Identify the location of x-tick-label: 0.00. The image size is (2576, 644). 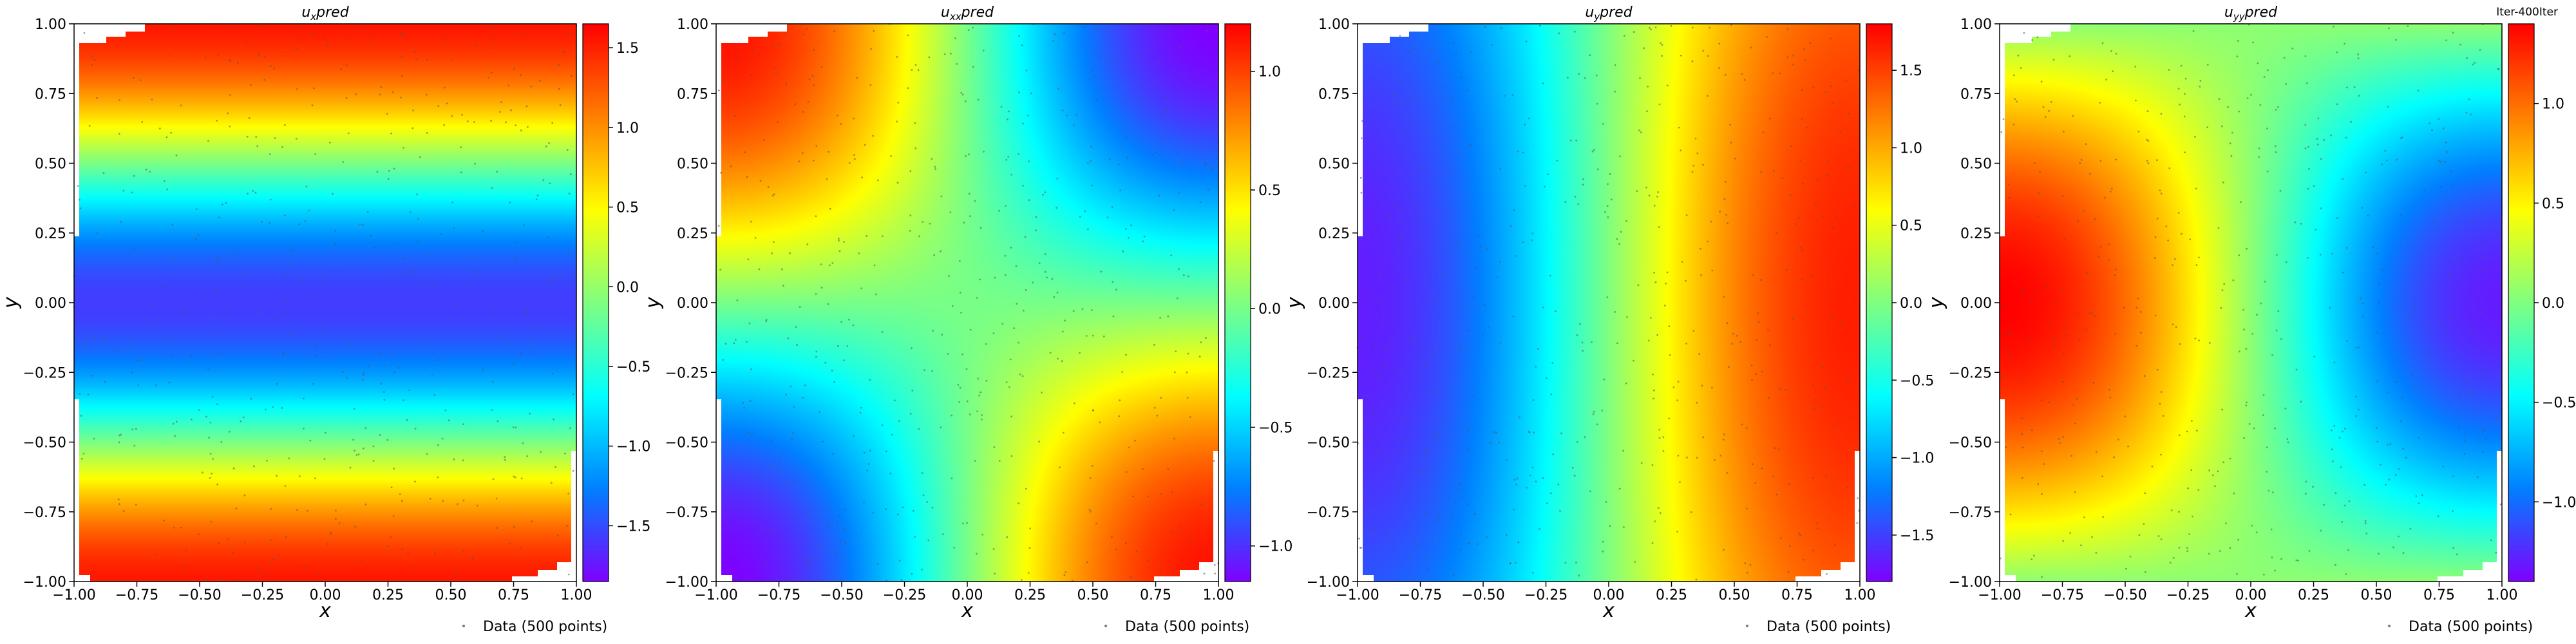
(1609, 595).